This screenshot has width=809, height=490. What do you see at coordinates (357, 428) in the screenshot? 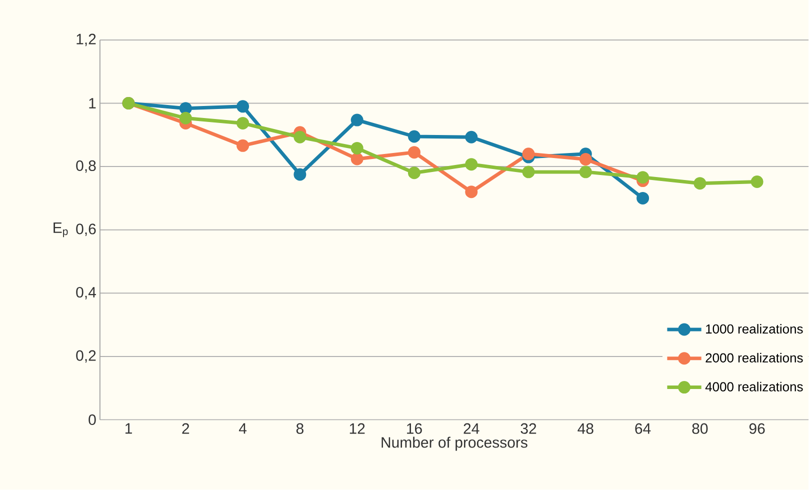
I see `x-tick-label: 12` at bounding box center [357, 428].